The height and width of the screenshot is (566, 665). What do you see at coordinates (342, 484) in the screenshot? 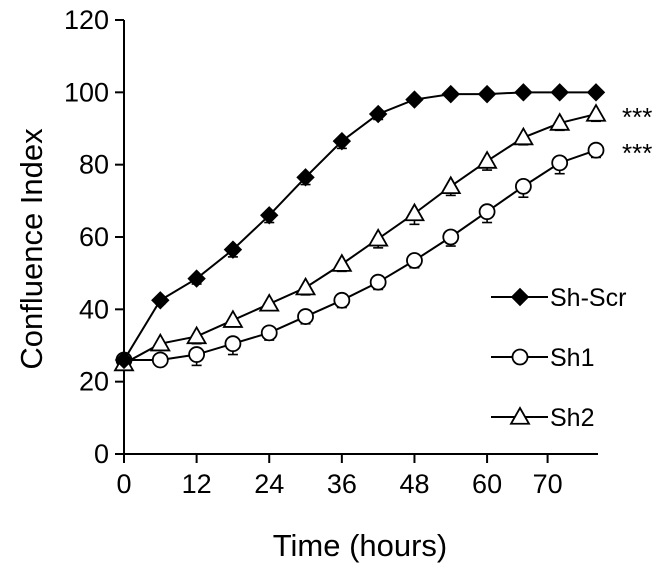
I see `x-tick-label: 36` at bounding box center [342, 484].